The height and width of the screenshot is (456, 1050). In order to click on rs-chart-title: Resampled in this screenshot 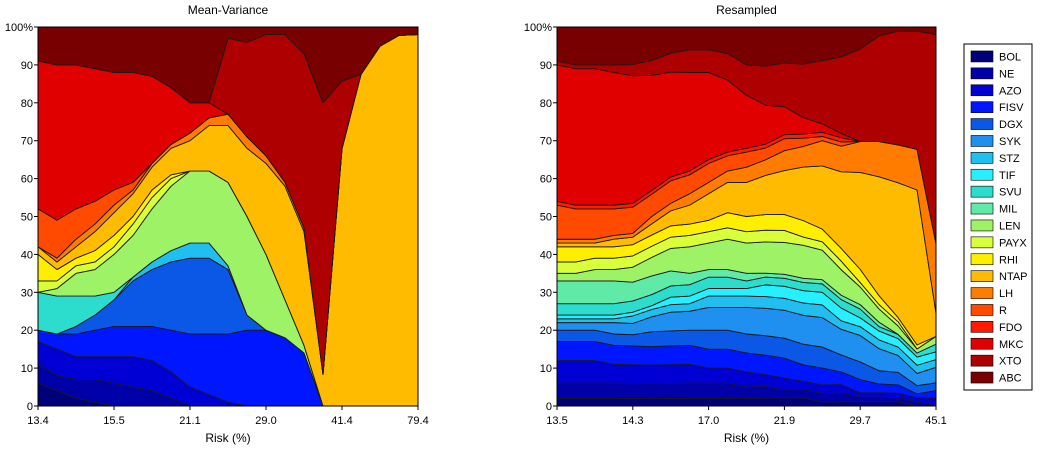, I will do `click(746, 10)`.